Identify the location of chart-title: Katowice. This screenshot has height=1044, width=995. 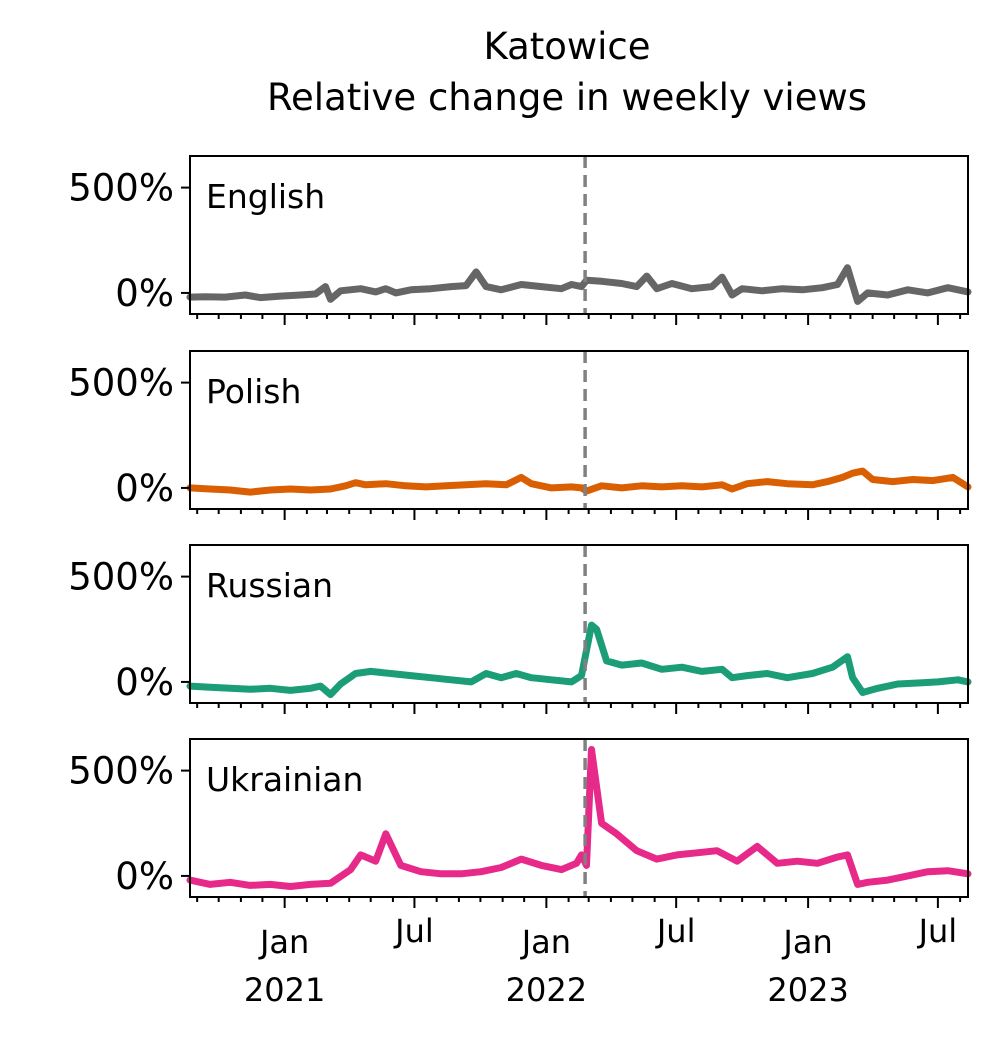
(566, 46).